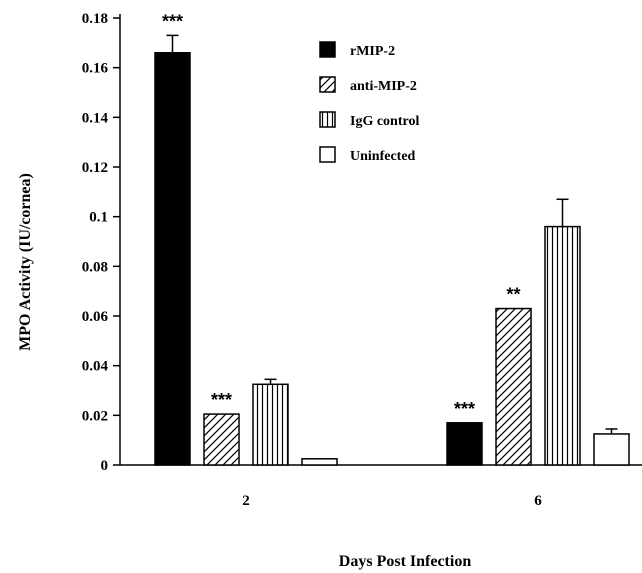 Image resolution: width=642 pixels, height=573 pixels. What do you see at coordinates (95, 416) in the screenshot?
I see `y-tick-label-1: 0.02` at bounding box center [95, 416].